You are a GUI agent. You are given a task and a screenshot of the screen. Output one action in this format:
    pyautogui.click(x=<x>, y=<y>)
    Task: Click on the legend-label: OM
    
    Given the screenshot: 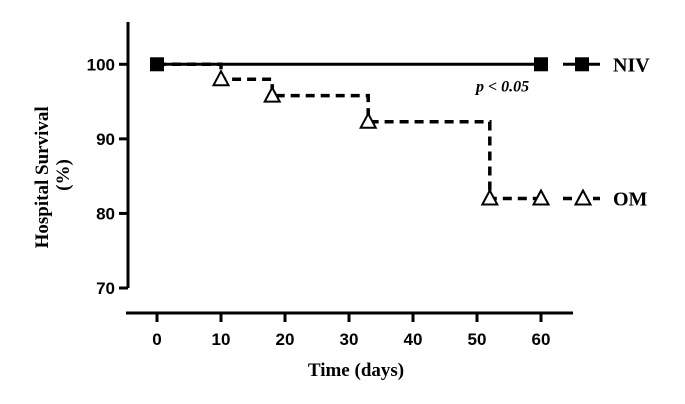 What is the action you would take?
    pyautogui.click(x=630, y=200)
    